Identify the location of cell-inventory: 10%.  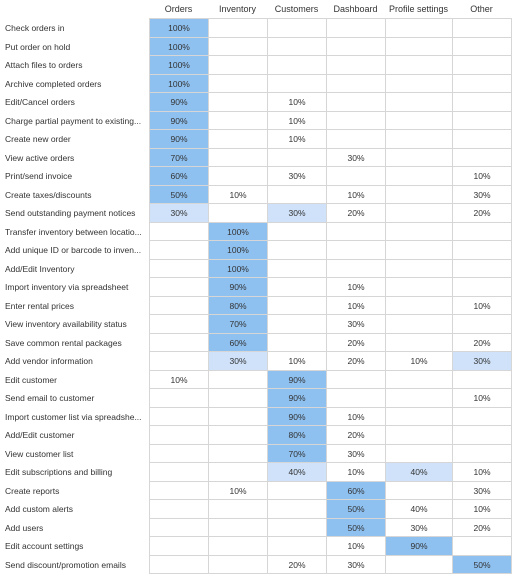
(238, 194).